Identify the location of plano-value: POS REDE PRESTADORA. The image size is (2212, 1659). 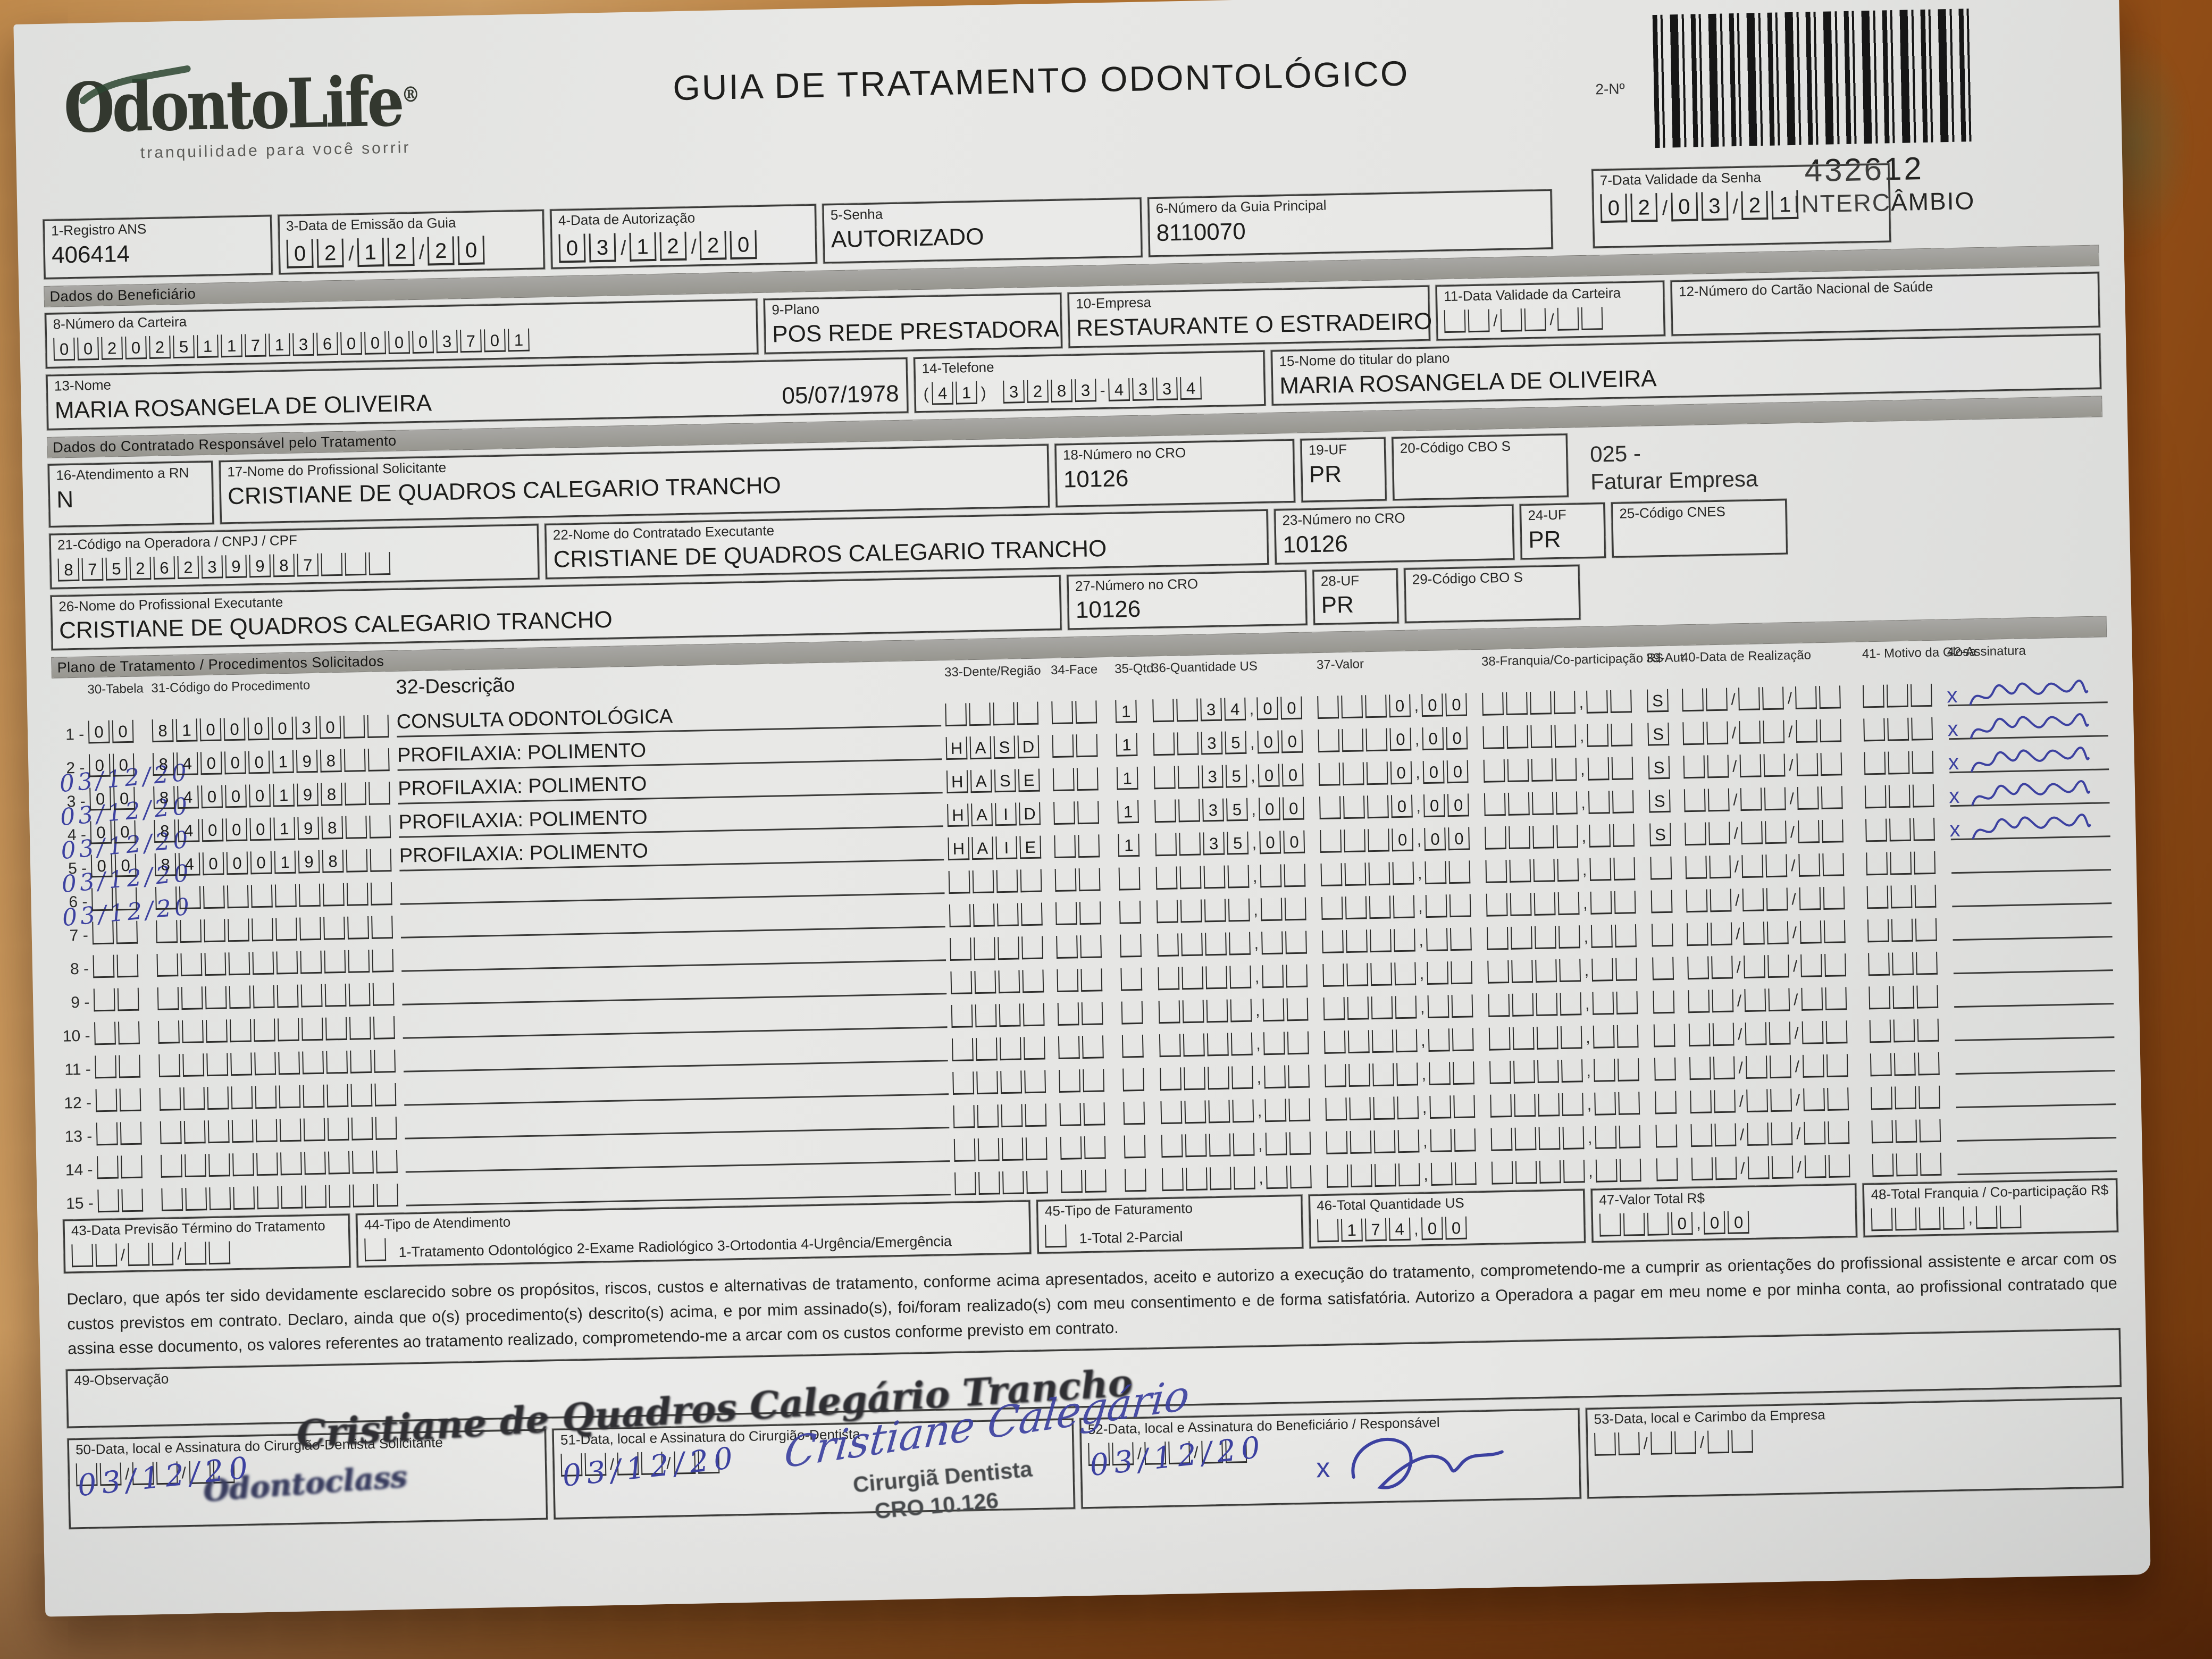
(916, 331).